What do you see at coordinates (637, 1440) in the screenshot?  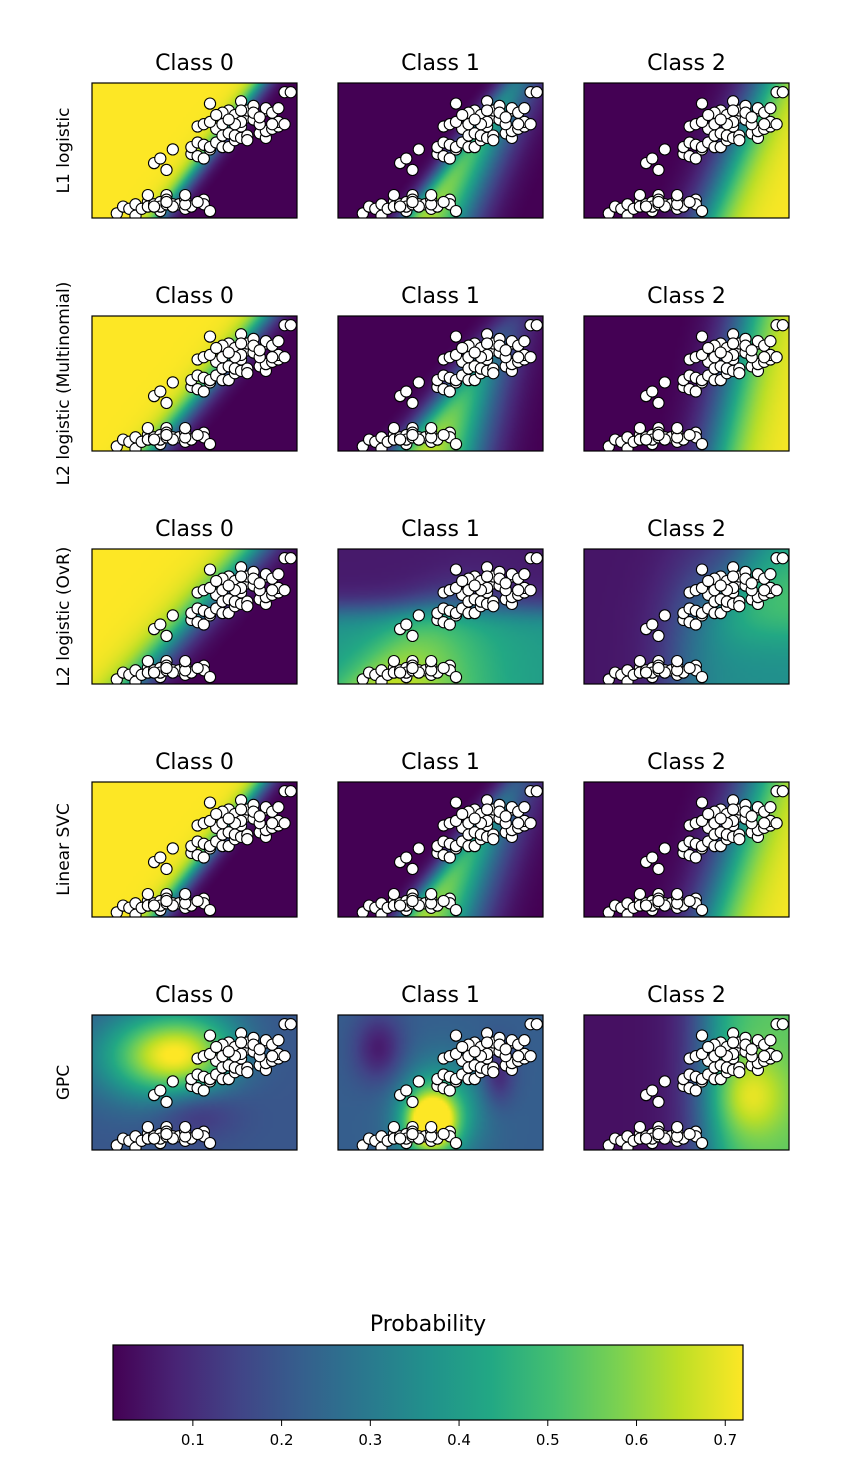 I see `colorbar-tick-label: 0.6` at bounding box center [637, 1440].